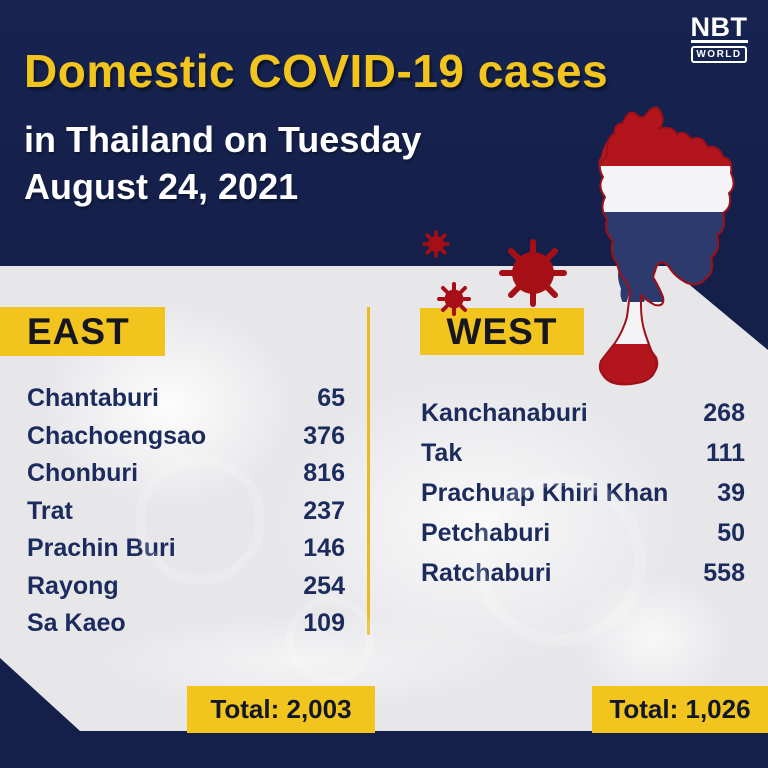  I want to click on table-row: Chachoengsao 376, so click(186, 437).